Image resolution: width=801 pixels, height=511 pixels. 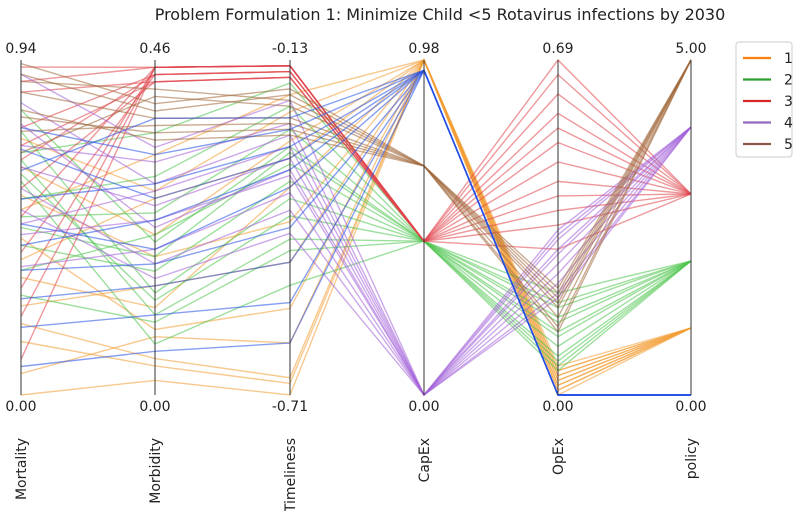 What do you see at coordinates (788, 102) in the screenshot?
I see `legend-label-3: 3` at bounding box center [788, 102].